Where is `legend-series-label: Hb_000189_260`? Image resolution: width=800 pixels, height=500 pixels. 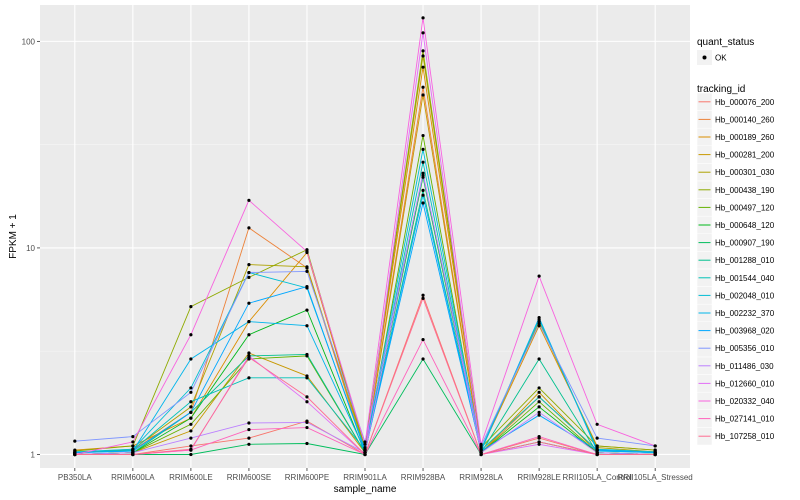
legend-series-label: Hb_000189_260 is located at coordinates (745, 137).